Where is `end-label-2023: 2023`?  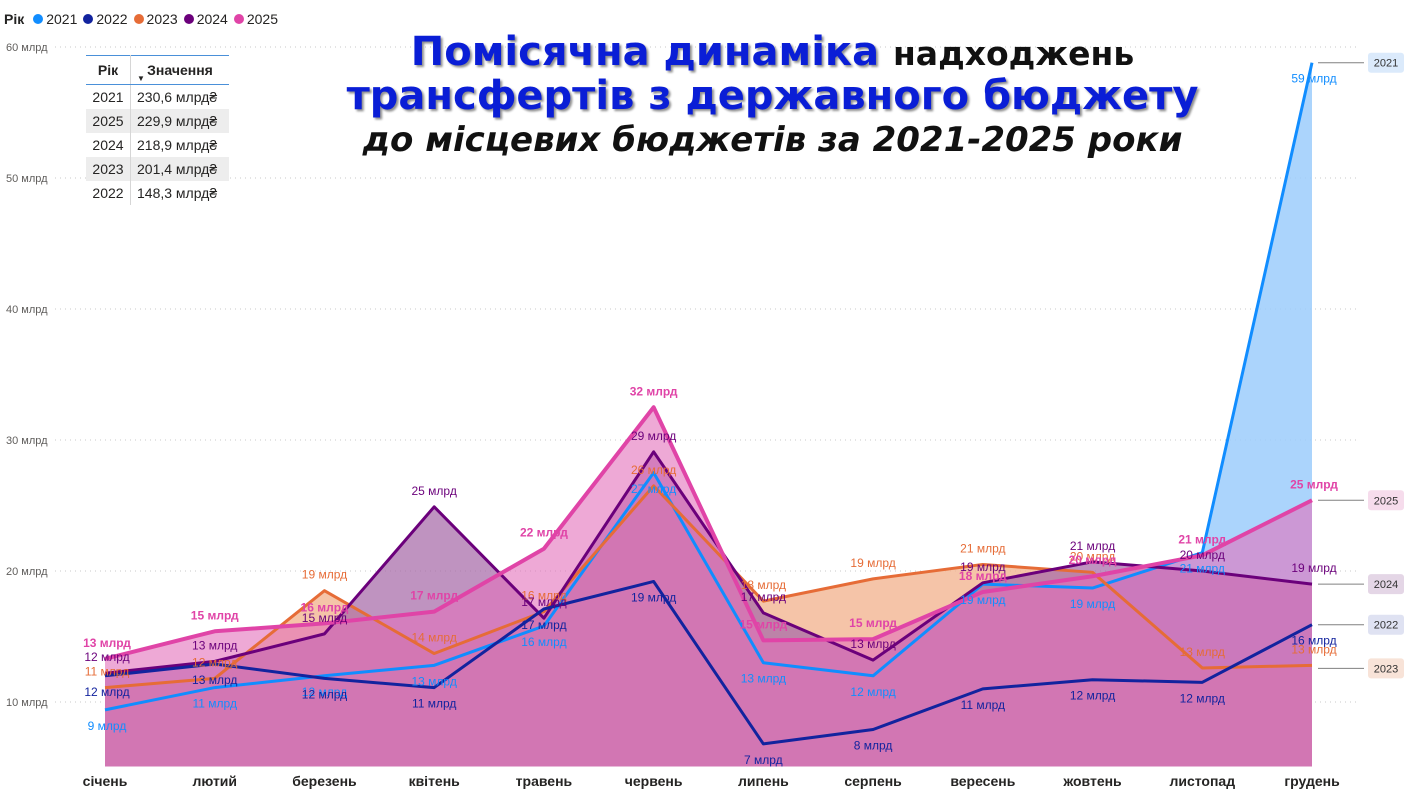 end-label-2023: 2023 is located at coordinates (1386, 669).